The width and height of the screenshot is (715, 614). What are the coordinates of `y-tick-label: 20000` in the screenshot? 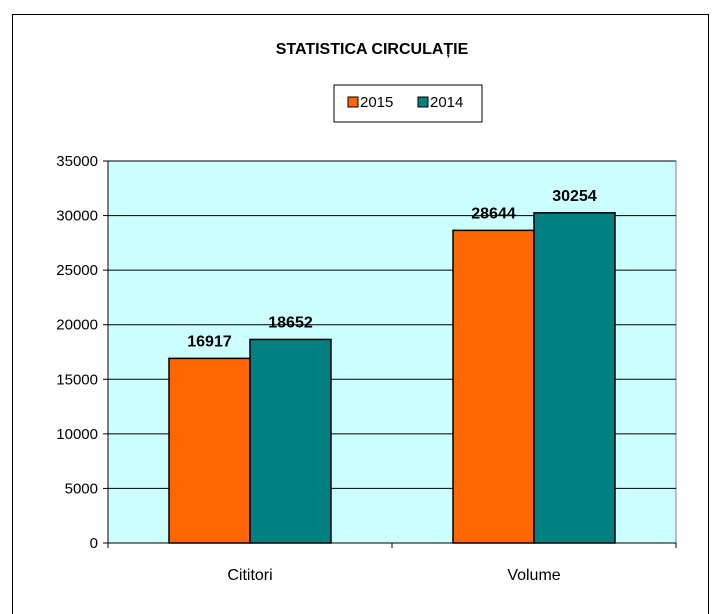 It's located at (77, 325).